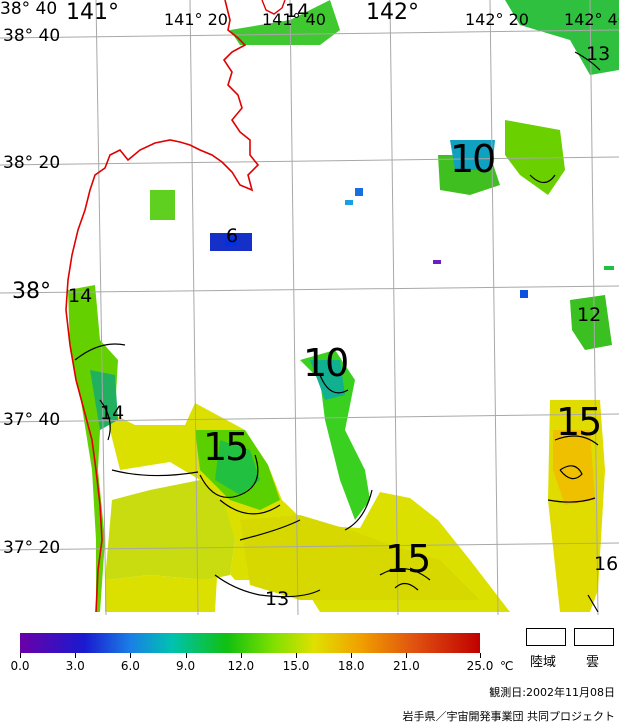 This screenshot has height=725, width=619. What do you see at coordinates (589, 315) in the screenshot?
I see `contour-label-12: 12` at bounding box center [589, 315].